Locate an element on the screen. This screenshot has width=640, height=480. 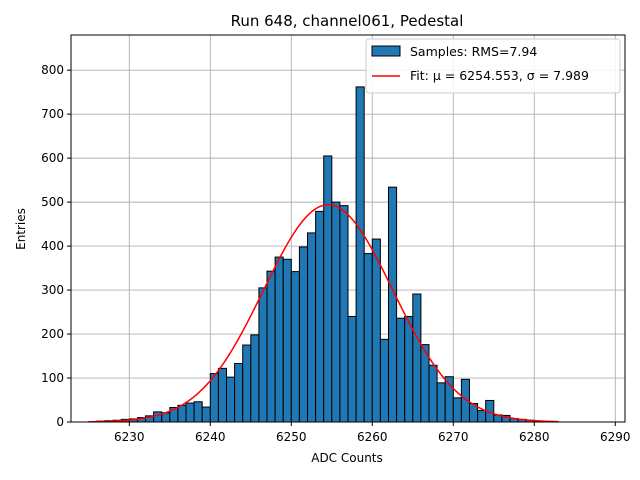
legend-histogram-swatch is located at coordinates (386, 51).